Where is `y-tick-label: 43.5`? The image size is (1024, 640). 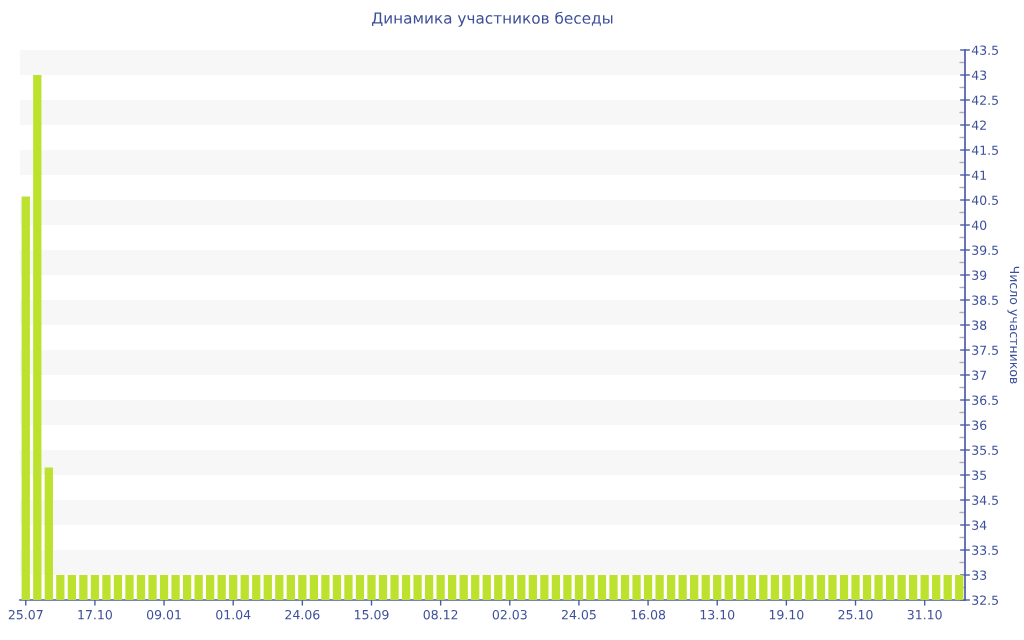 y-tick-label: 43.5 is located at coordinates (984, 50).